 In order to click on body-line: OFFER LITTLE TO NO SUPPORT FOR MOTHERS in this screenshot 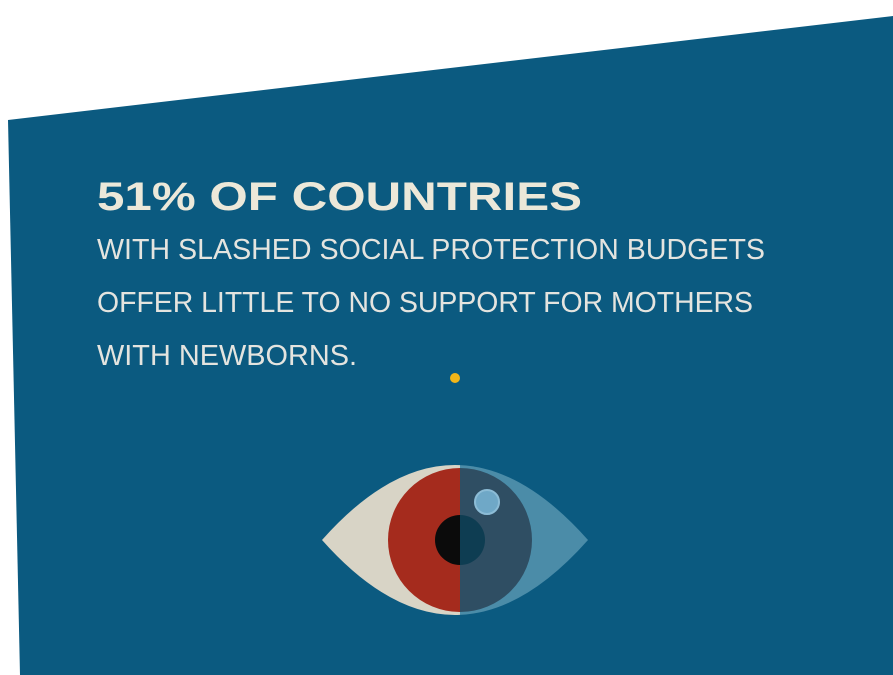, I will do `click(425, 303)`.